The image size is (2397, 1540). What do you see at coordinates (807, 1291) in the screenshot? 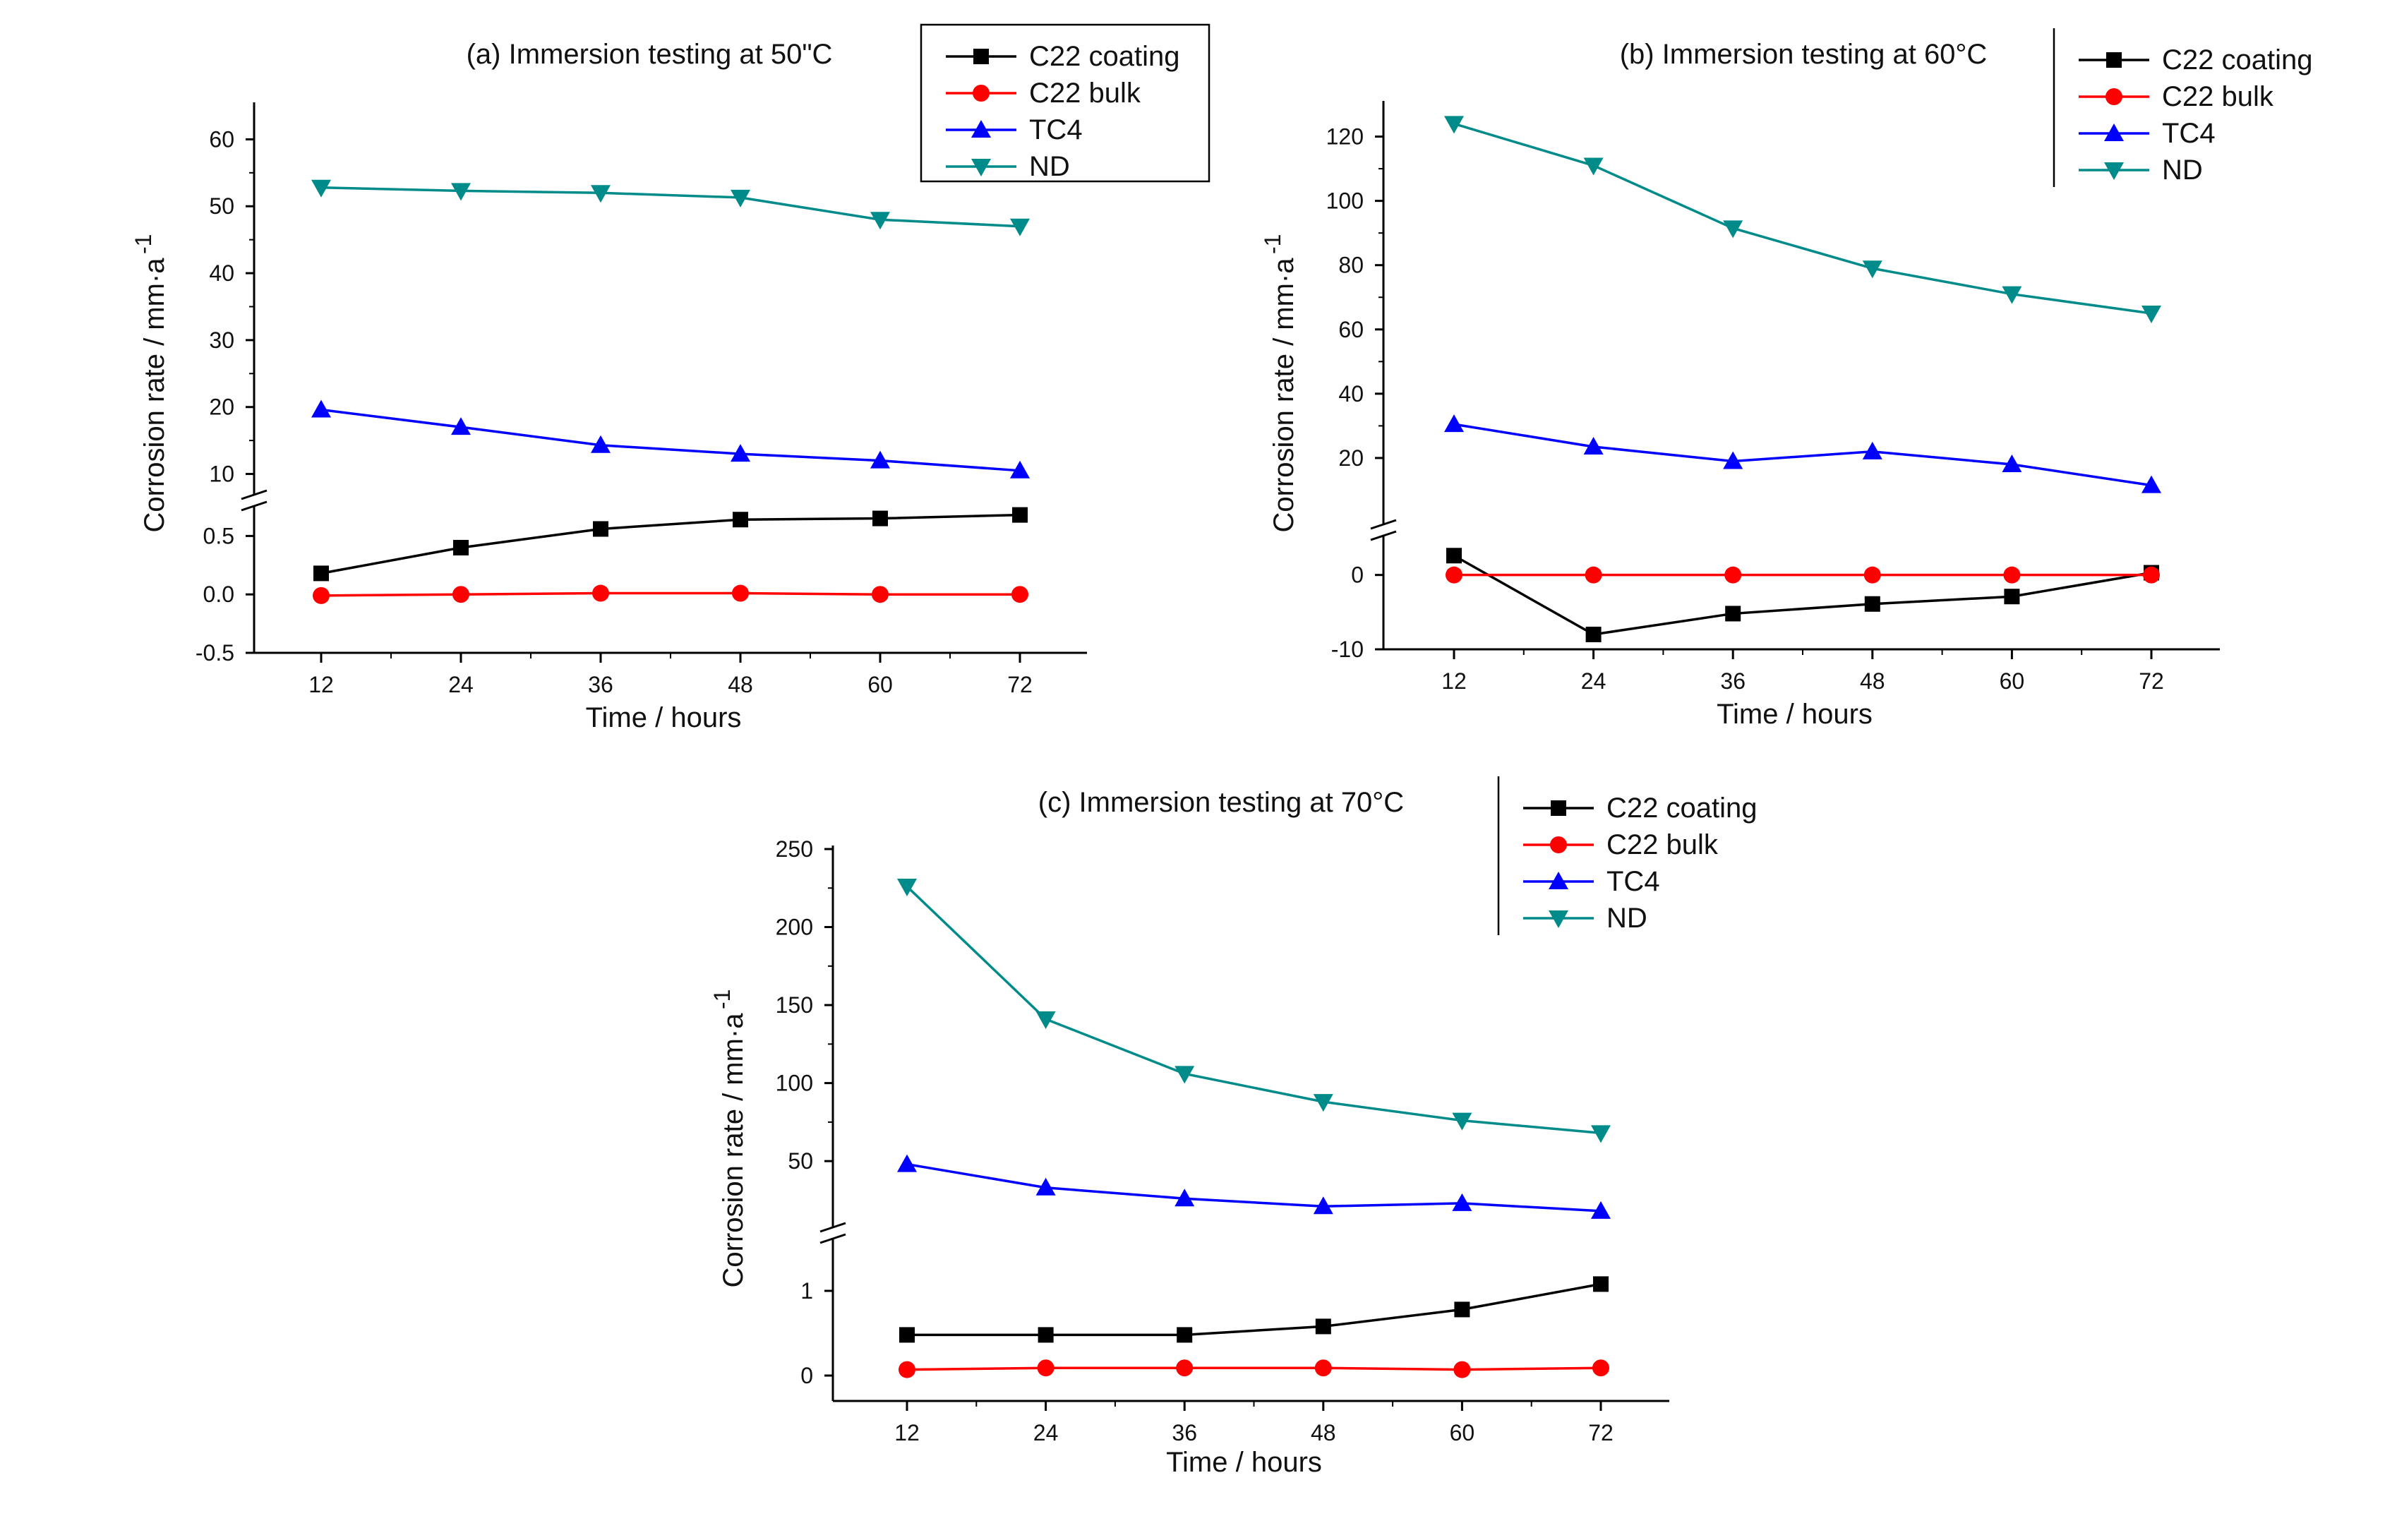
I see `y-tick-label: 1` at bounding box center [807, 1291].